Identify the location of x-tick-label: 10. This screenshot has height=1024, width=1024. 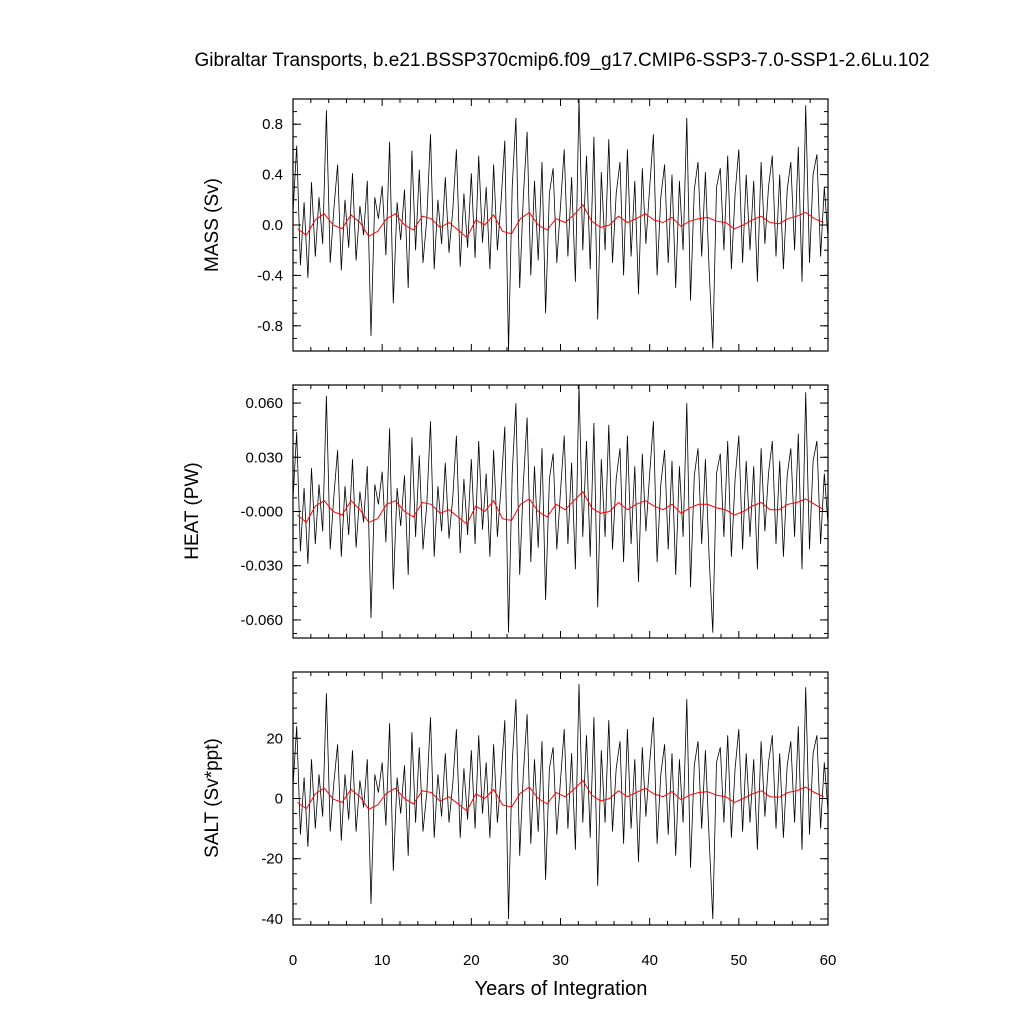
(382, 960).